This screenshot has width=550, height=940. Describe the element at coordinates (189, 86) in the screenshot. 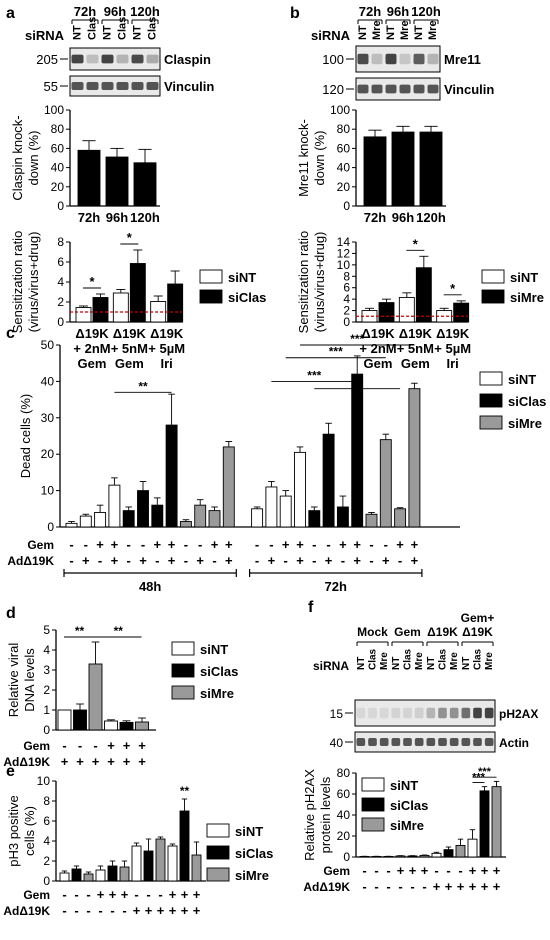

I see `band-label: Vinculin` at that location.